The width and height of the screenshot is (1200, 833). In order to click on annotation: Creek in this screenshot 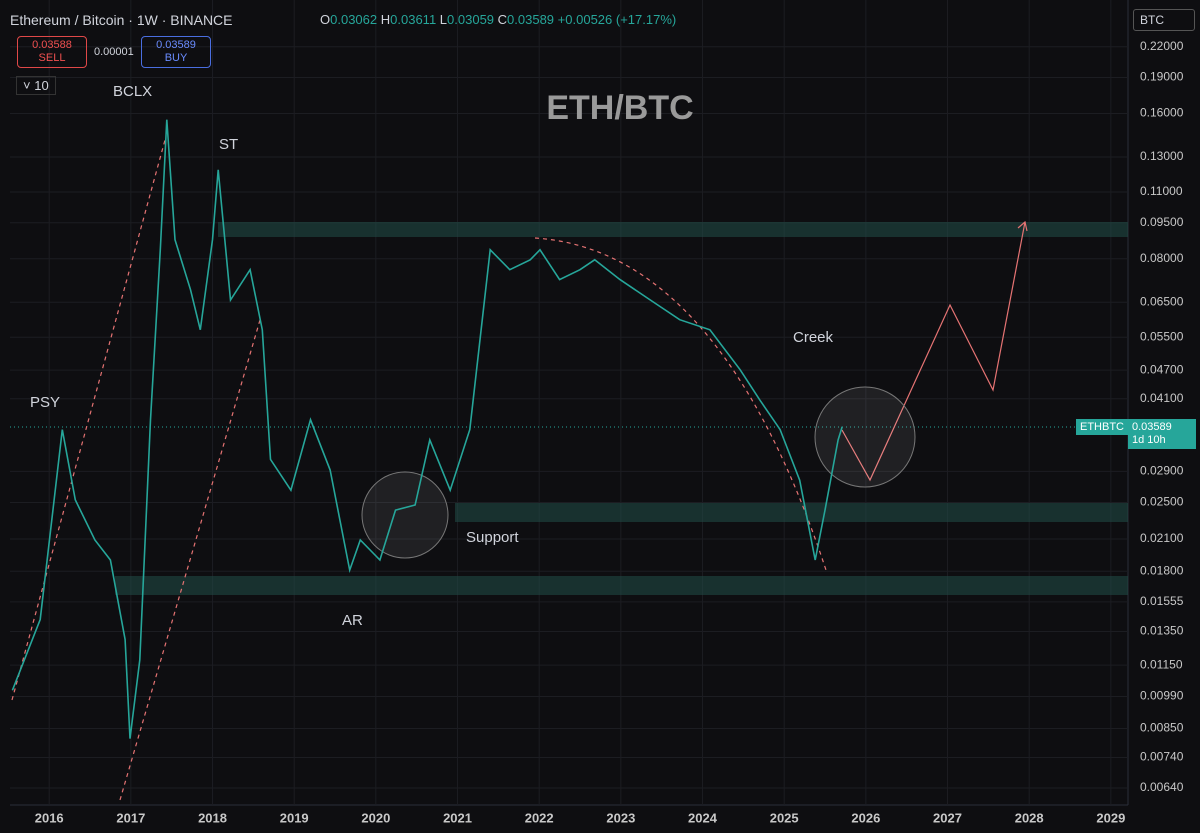, I will do `click(813, 337)`.